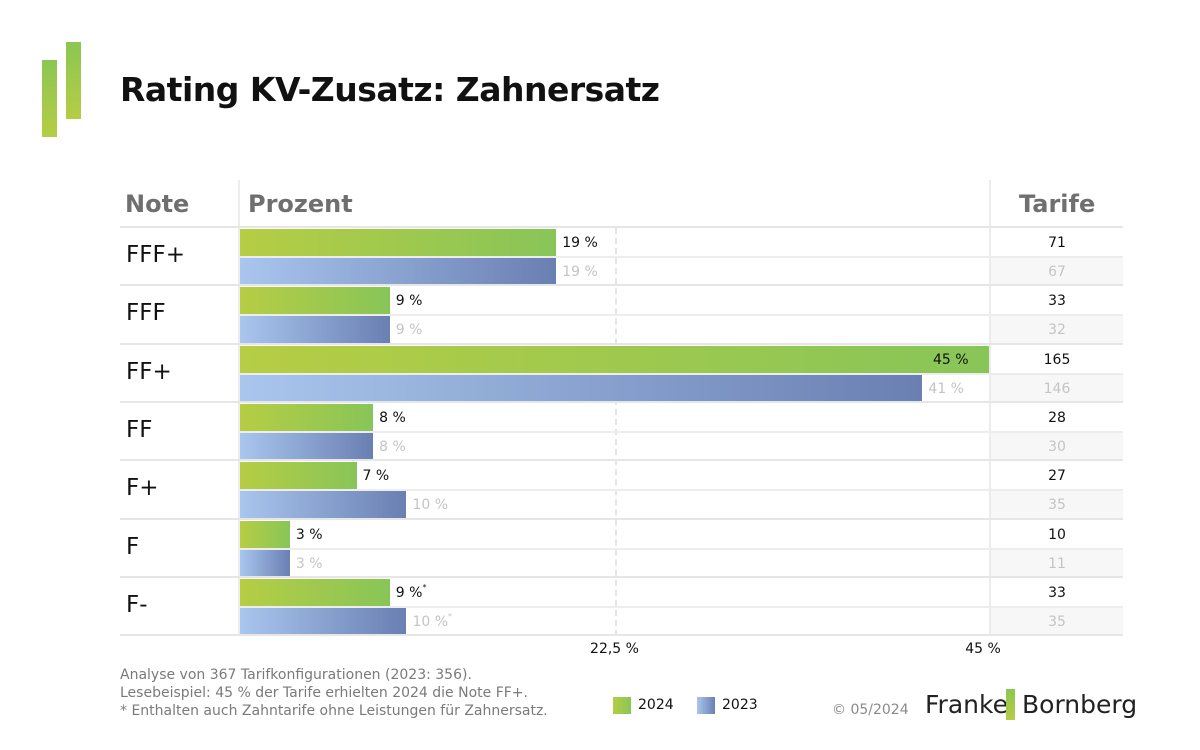 The image size is (1200, 750). I want to click on category-label: FF, so click(139, 429).